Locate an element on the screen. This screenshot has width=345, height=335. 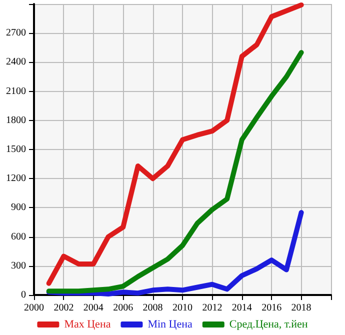
y-tick-label: 1800 is located at coordinates (16, 120).